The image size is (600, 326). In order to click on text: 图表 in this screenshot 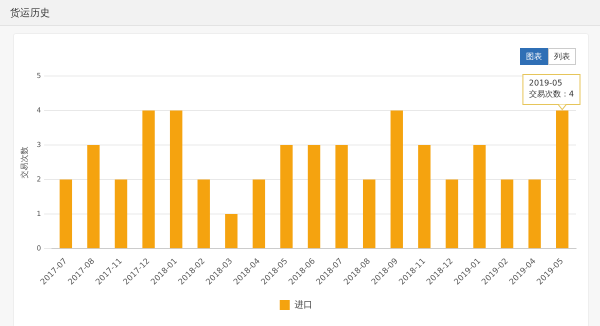, I will do `click(534, 56)`.